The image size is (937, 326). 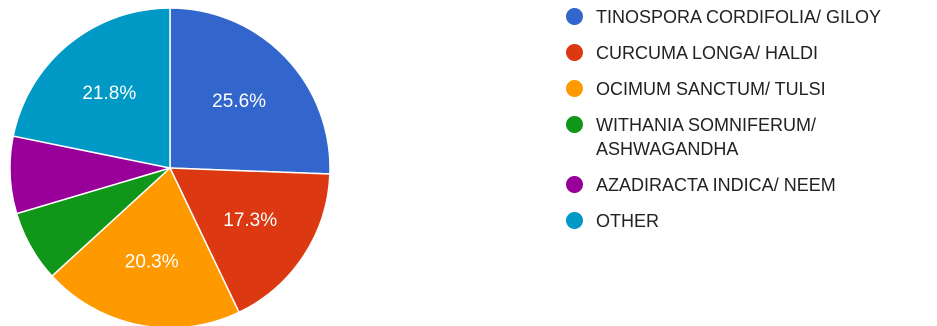 What do you see at coordinates (627, 221) in the screenshot?
I see `legend-label-5: OTHER` at bounding box center [627, 221].